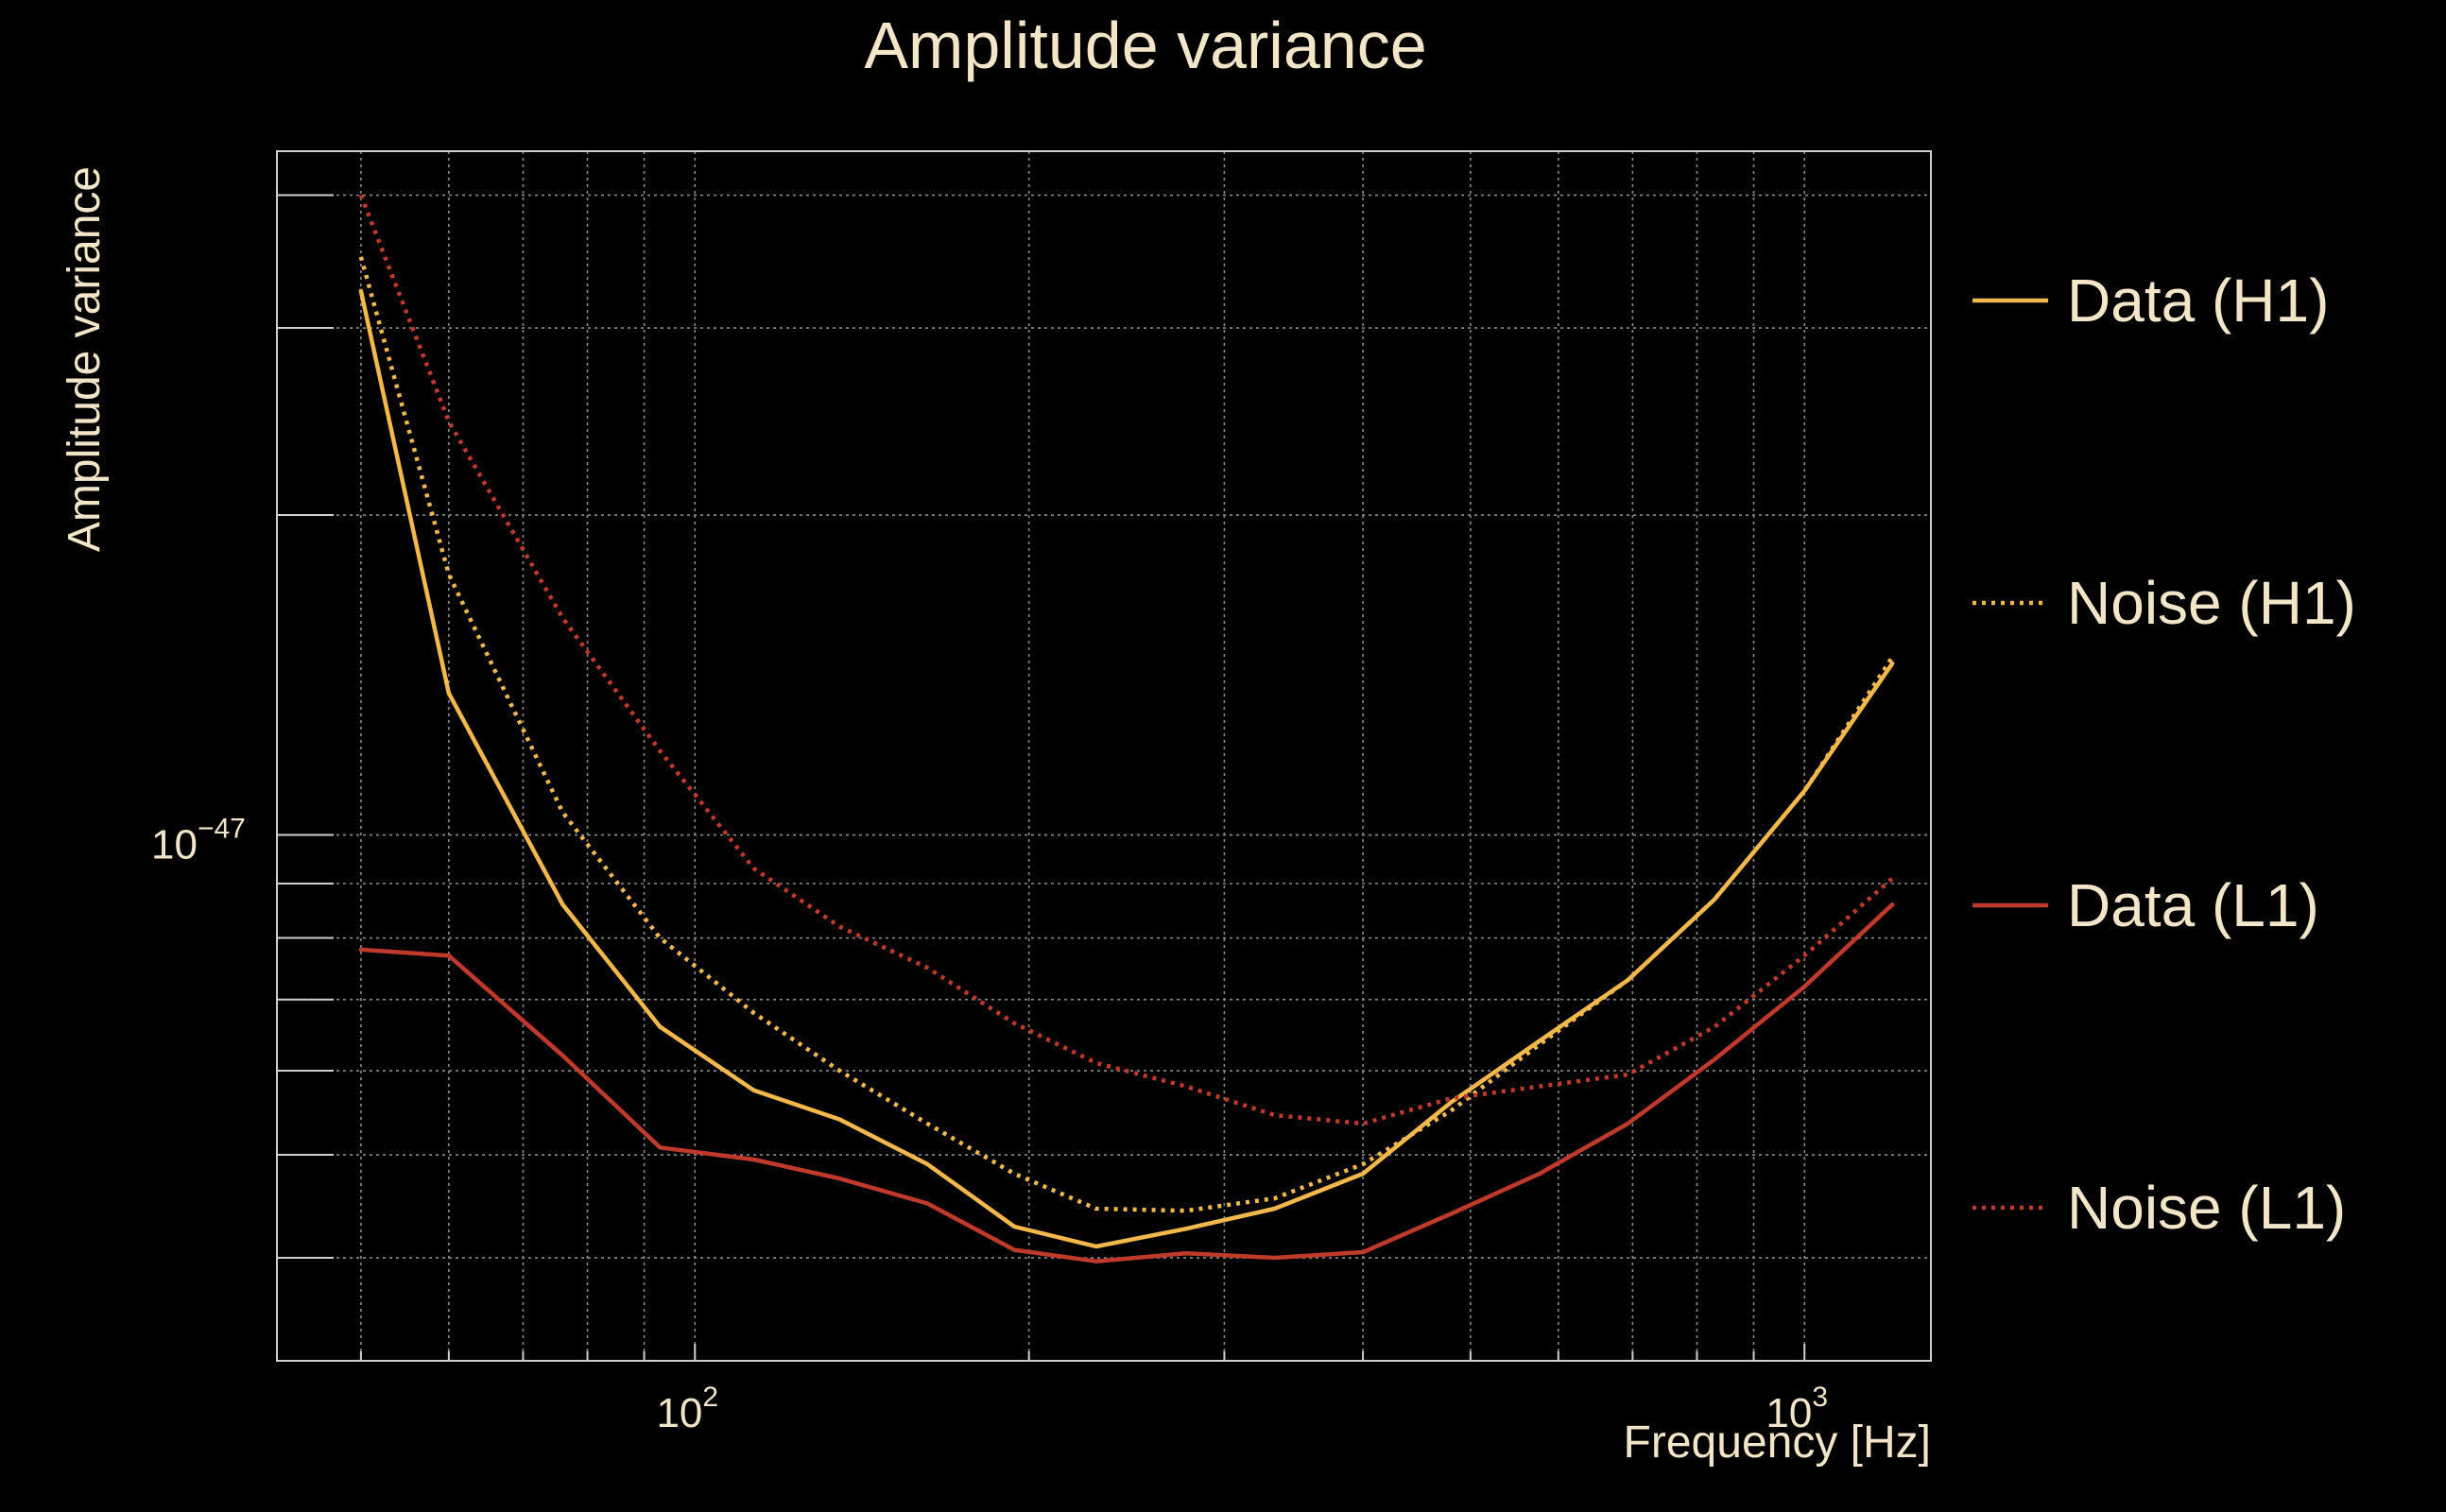  I want to click on legend-label: Noise (L1), so click(2206, 1208).